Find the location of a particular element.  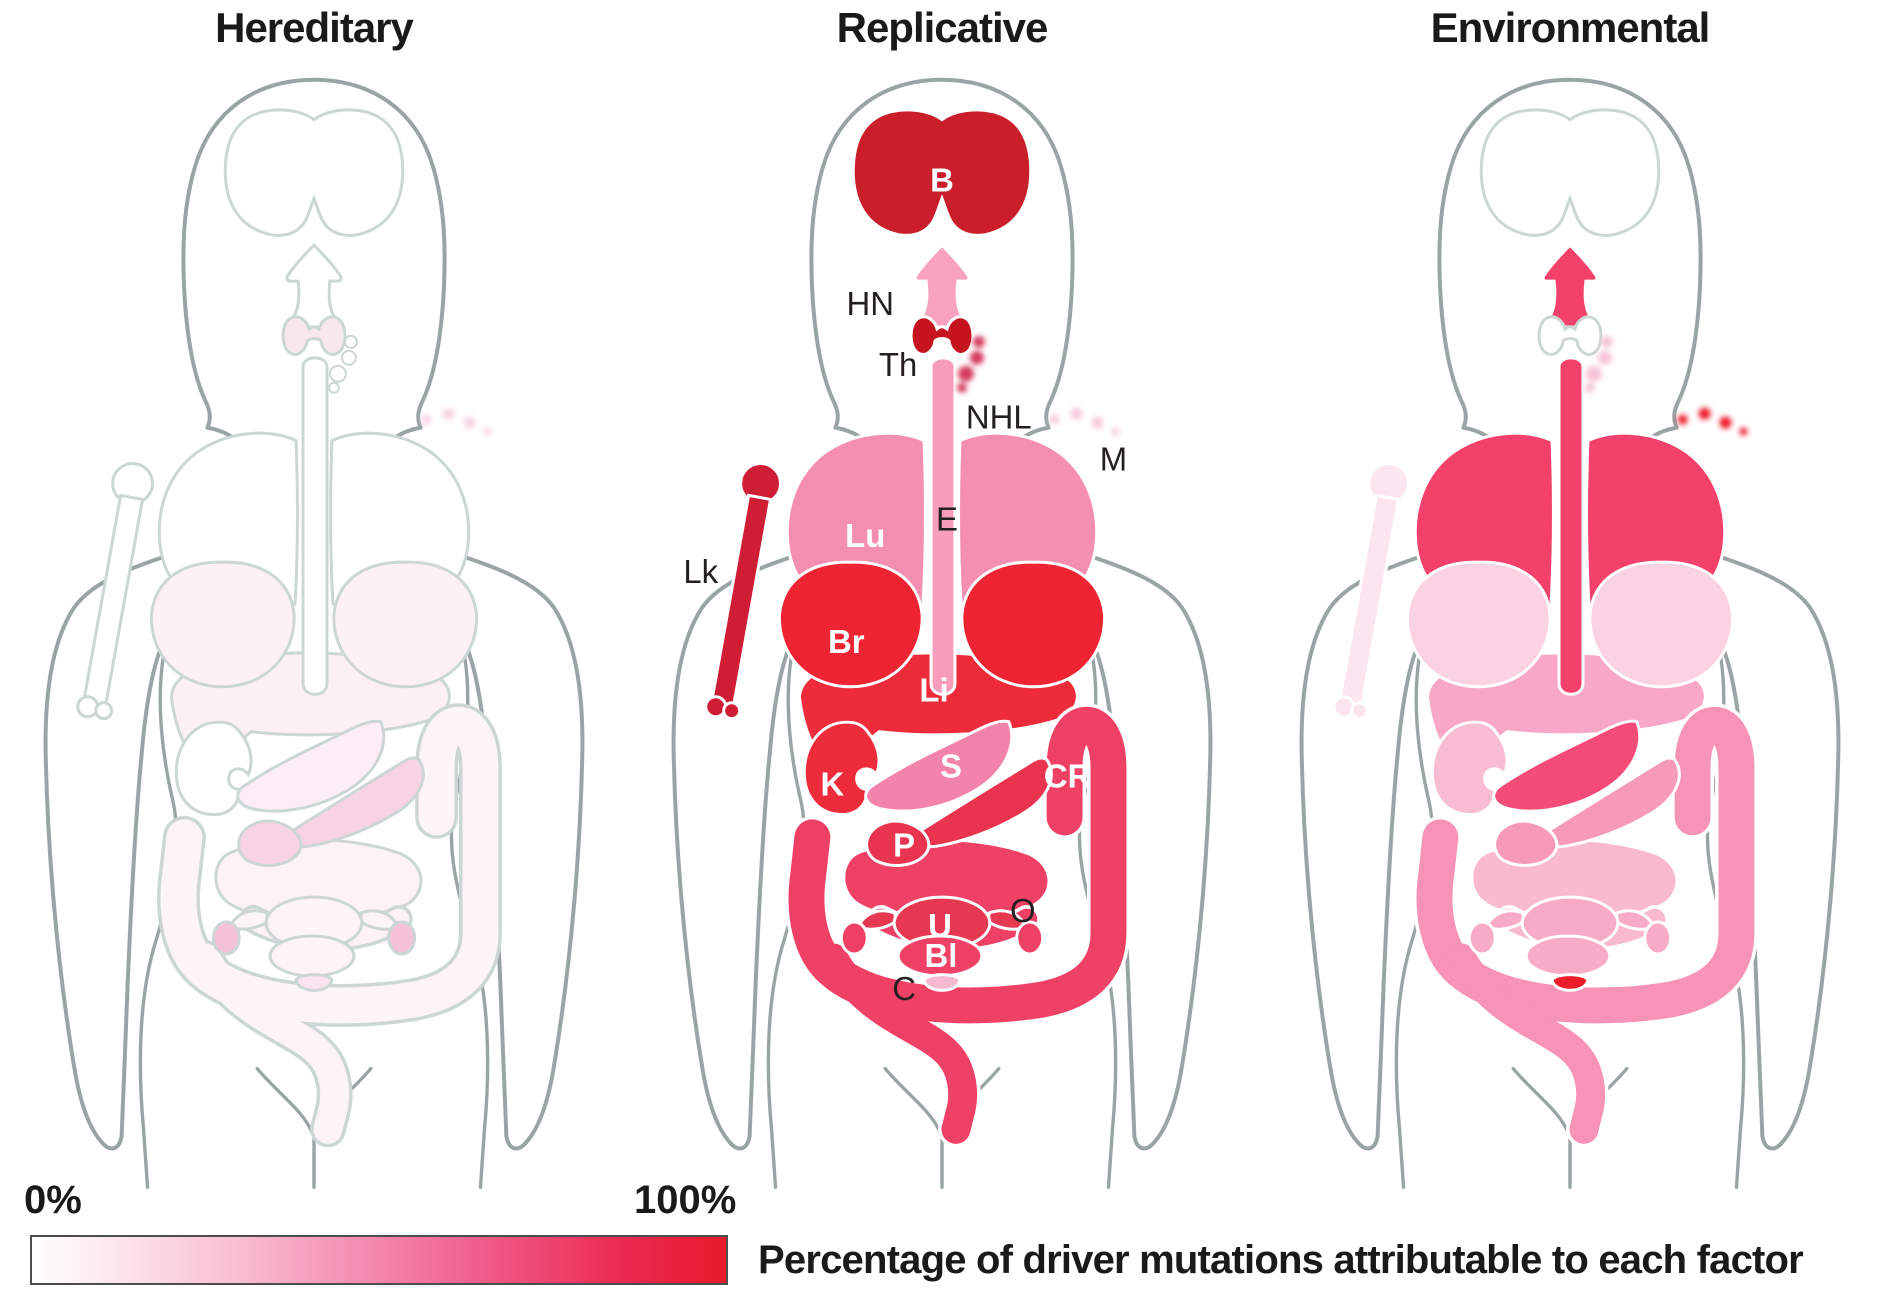

scale-gradient-bar is located at coordinates (379, 1260).